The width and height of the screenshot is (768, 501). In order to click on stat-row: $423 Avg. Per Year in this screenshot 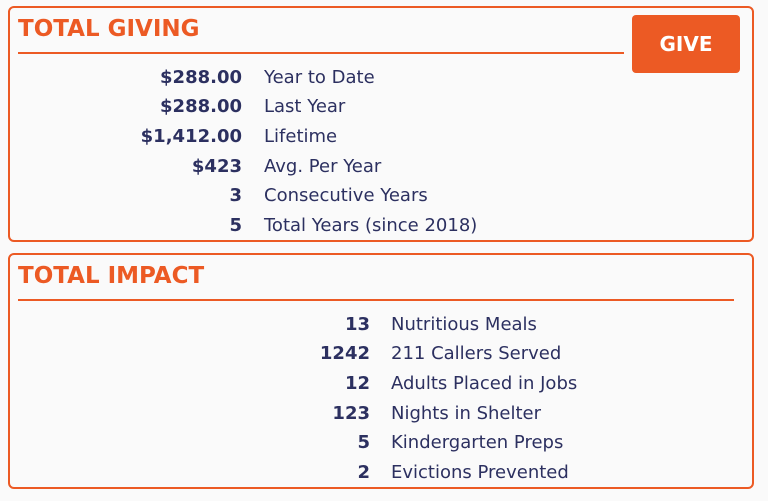, I will do `click(381, 166)`.